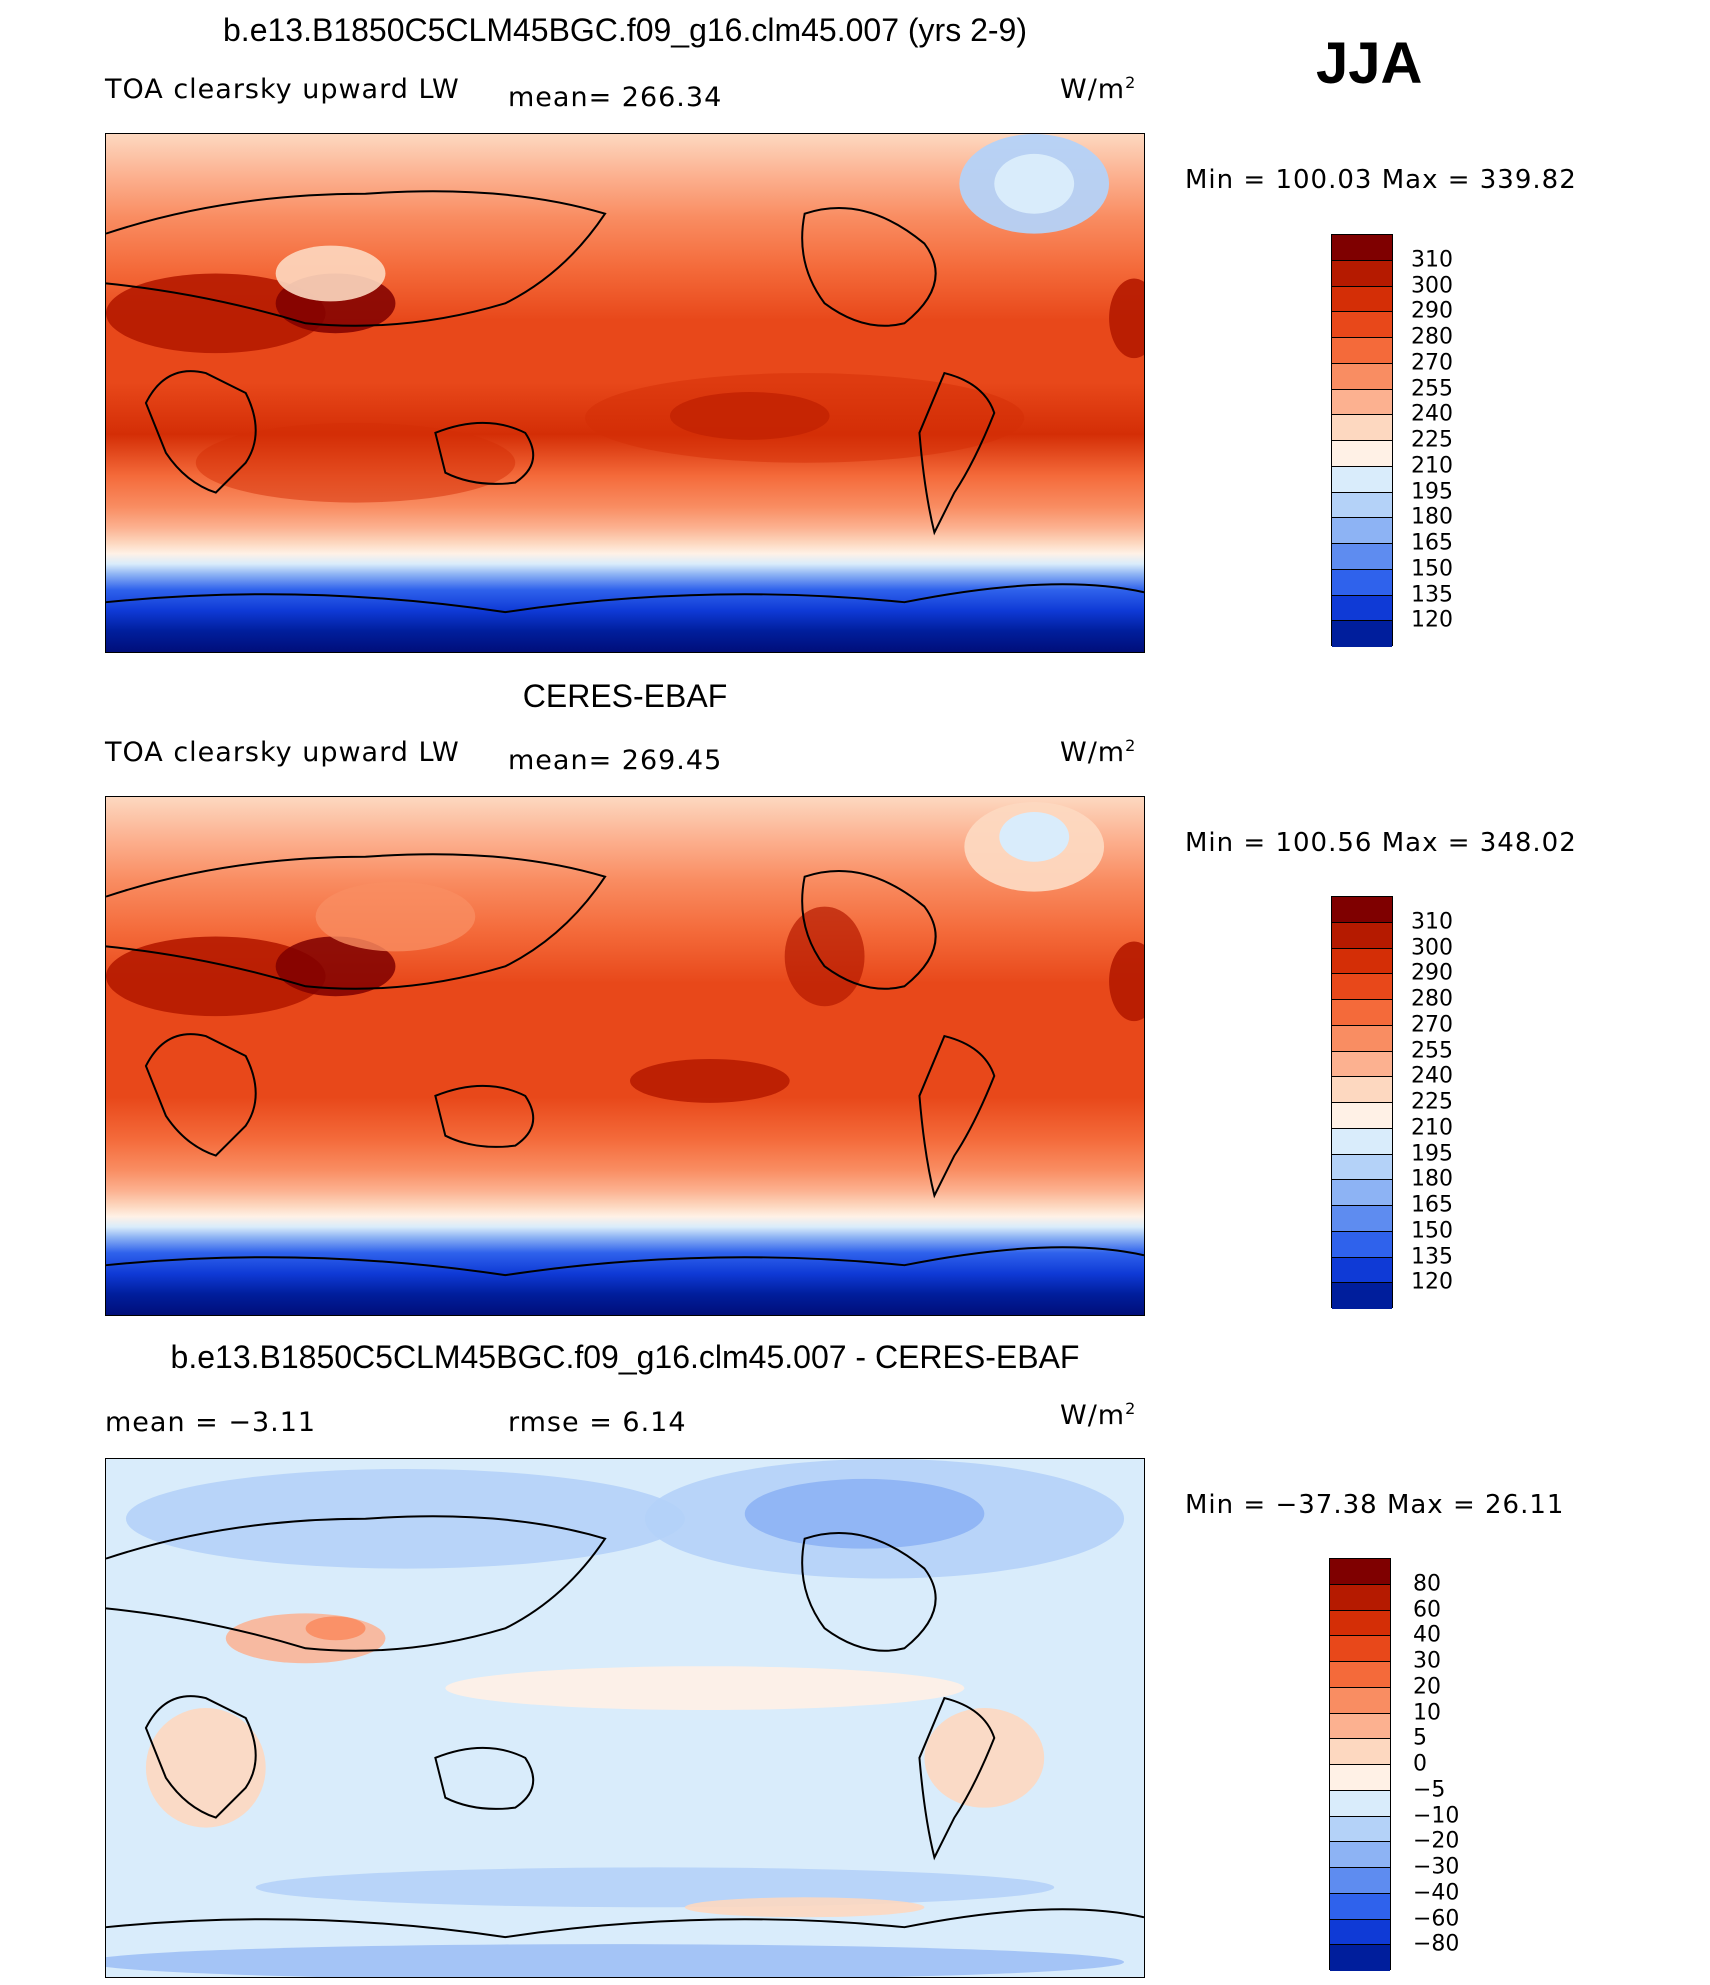  Describe the element at coordinates (1432, 388) in the screenshot. I see `colorbar-tick-label: 255` at that location.